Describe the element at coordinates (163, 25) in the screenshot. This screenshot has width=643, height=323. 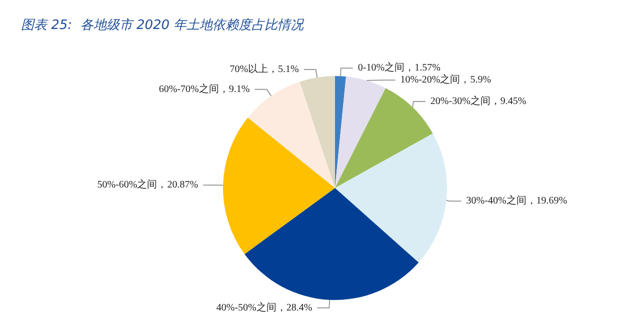
I see `chart-title: 图表 25: 各地级市 2020 年土地依赖度占比情况` at that location.